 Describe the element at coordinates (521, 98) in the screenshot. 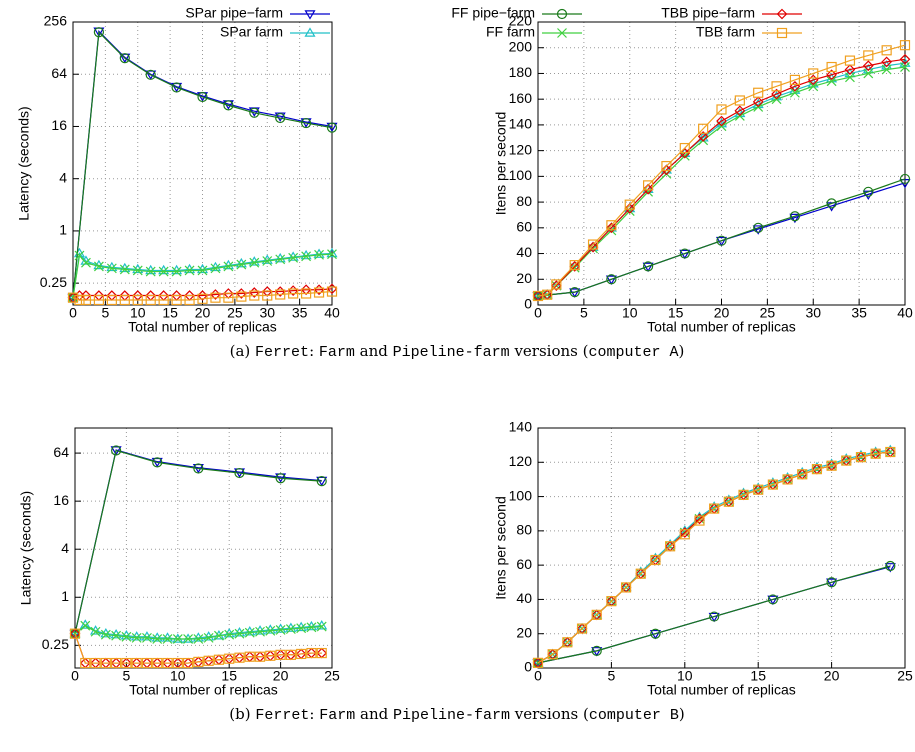

I see `y-tick-label: 160` at that location.